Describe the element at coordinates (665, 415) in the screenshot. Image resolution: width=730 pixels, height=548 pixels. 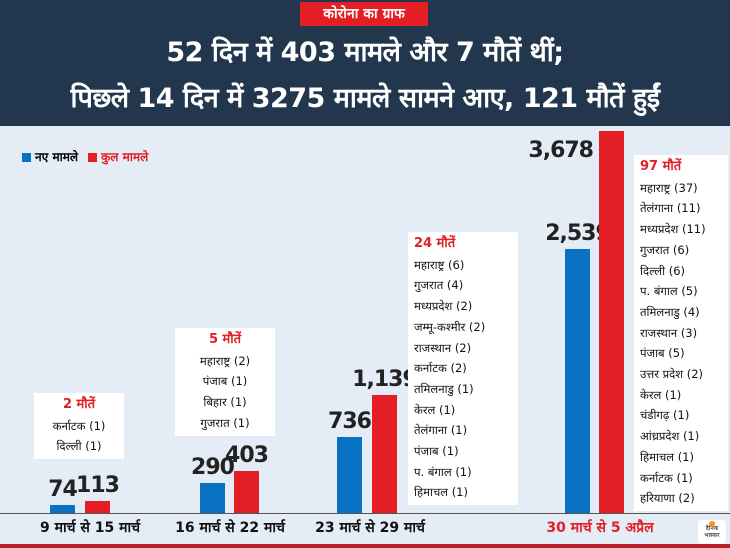
I see `state-deaths: चंडीगढ़ (1)` at that location.